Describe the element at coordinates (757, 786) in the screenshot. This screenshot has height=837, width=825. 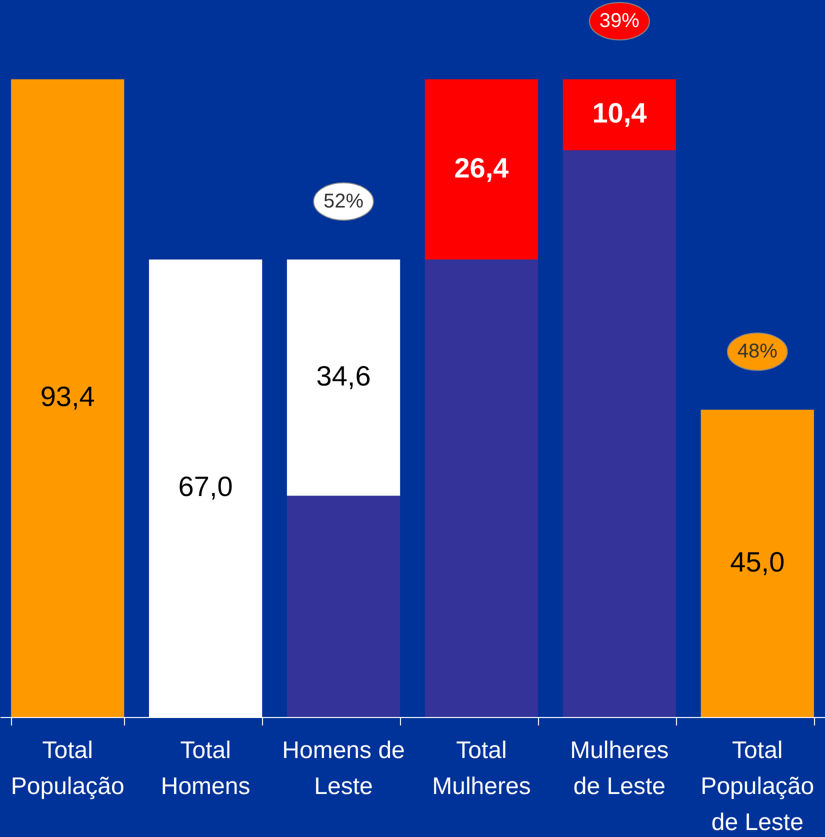
I see `x-tick-label: Total População de Leste` at that location.